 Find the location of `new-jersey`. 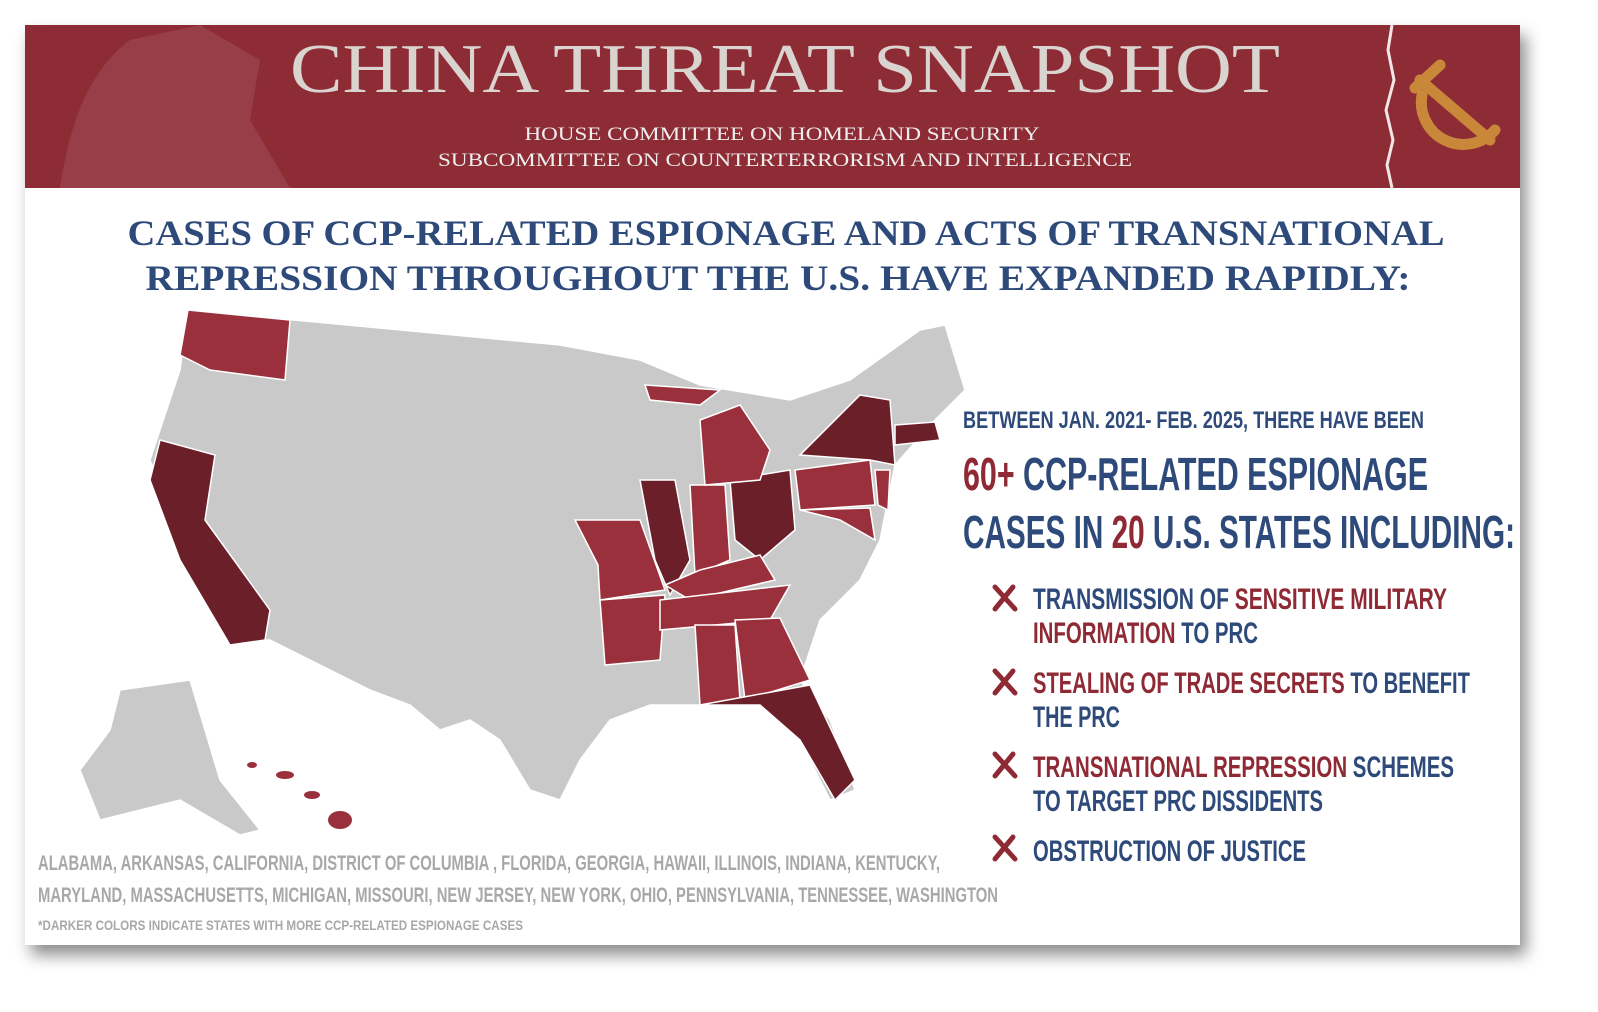

new-jersey is located at coordinates (882, 490).